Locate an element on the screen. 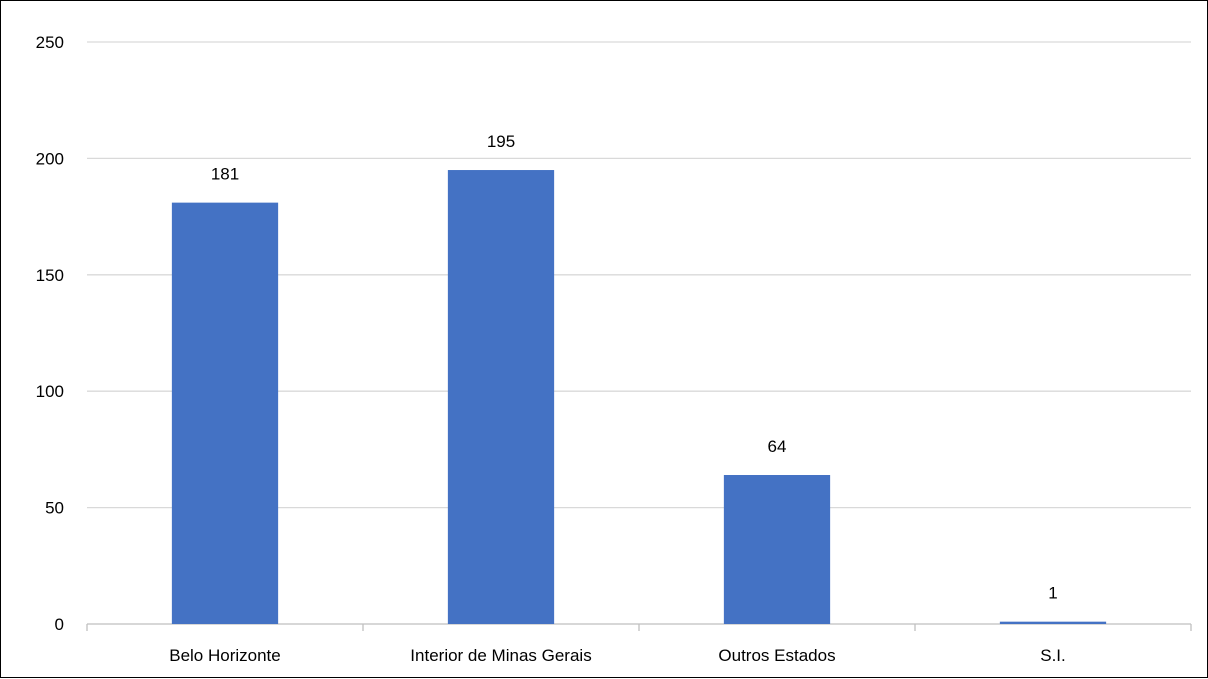 Image resolution: width=1208 pixels, height=679 pixels. x-tick-label: Outros Estados is located at coordinates (776, 655).